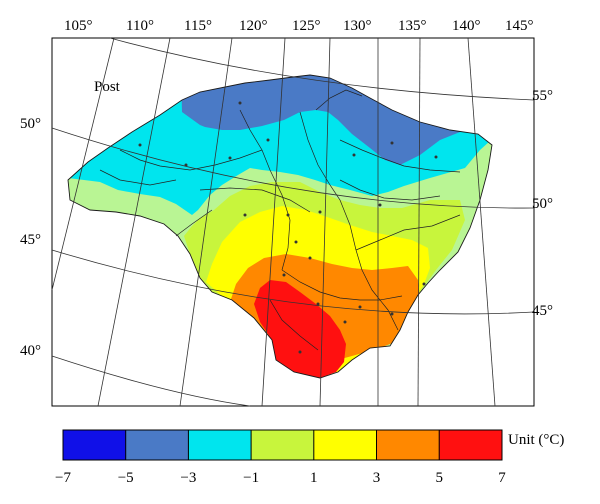 The height and width of the screenshot is (504, 600). I want to click on zone-red, so click(300, 329).